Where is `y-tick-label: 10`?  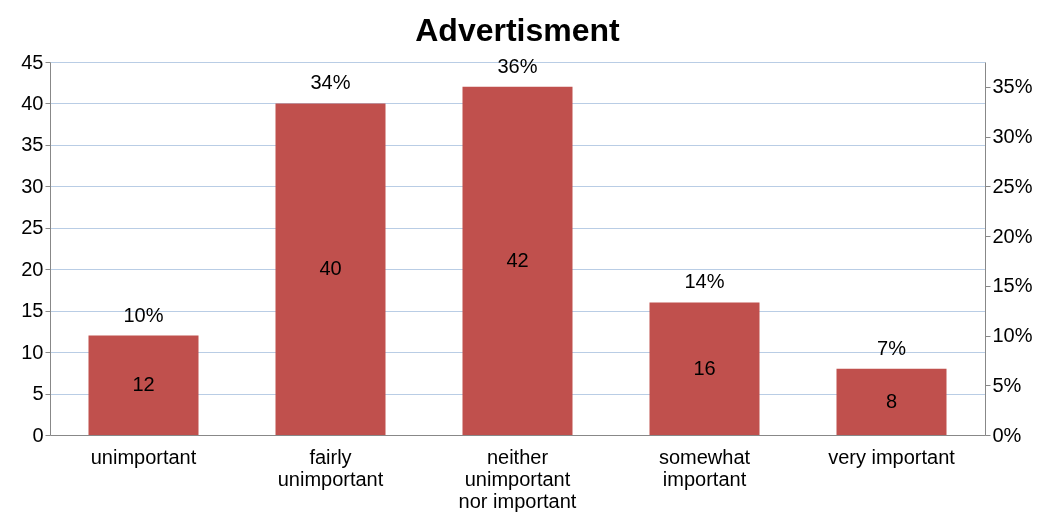 y-tick-label: 10 is located at coordinates (32, 351).